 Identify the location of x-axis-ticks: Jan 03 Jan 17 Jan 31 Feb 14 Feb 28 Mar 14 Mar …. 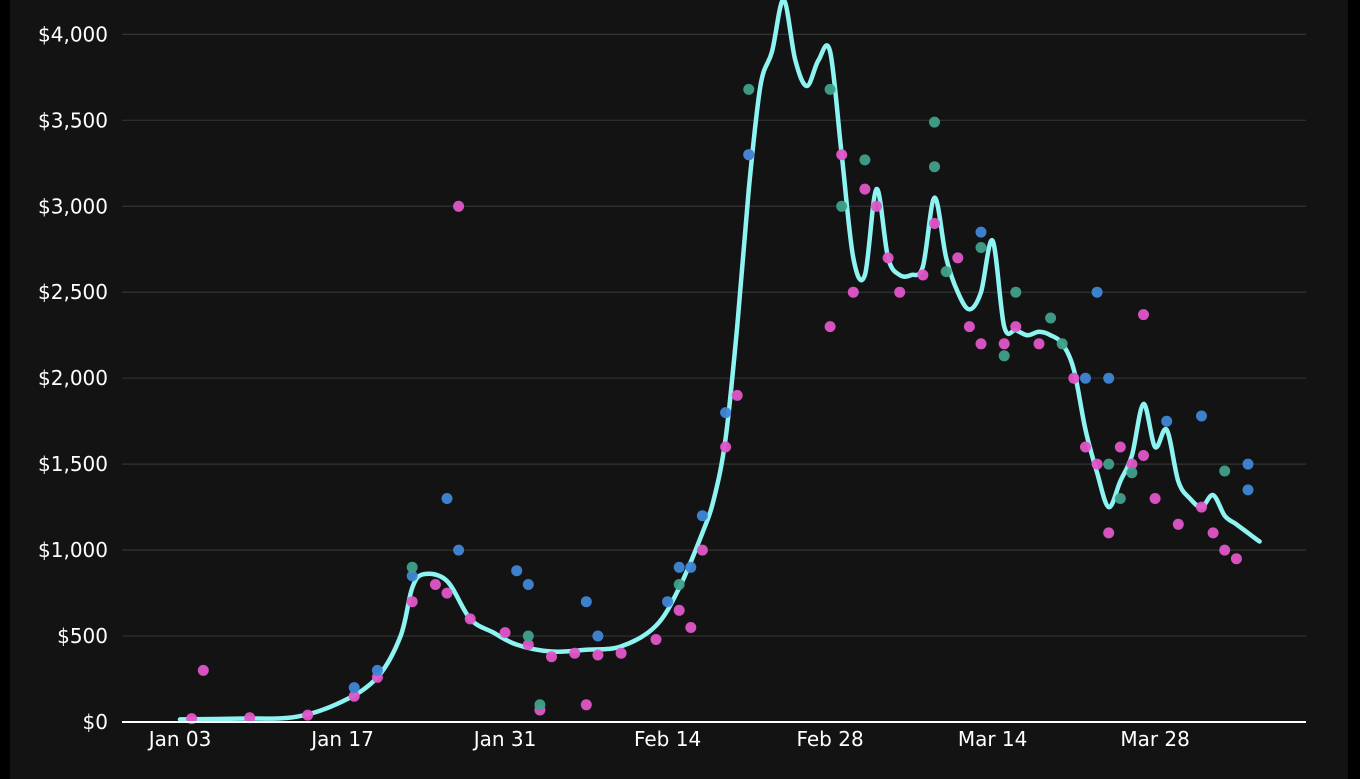
(668, 739).